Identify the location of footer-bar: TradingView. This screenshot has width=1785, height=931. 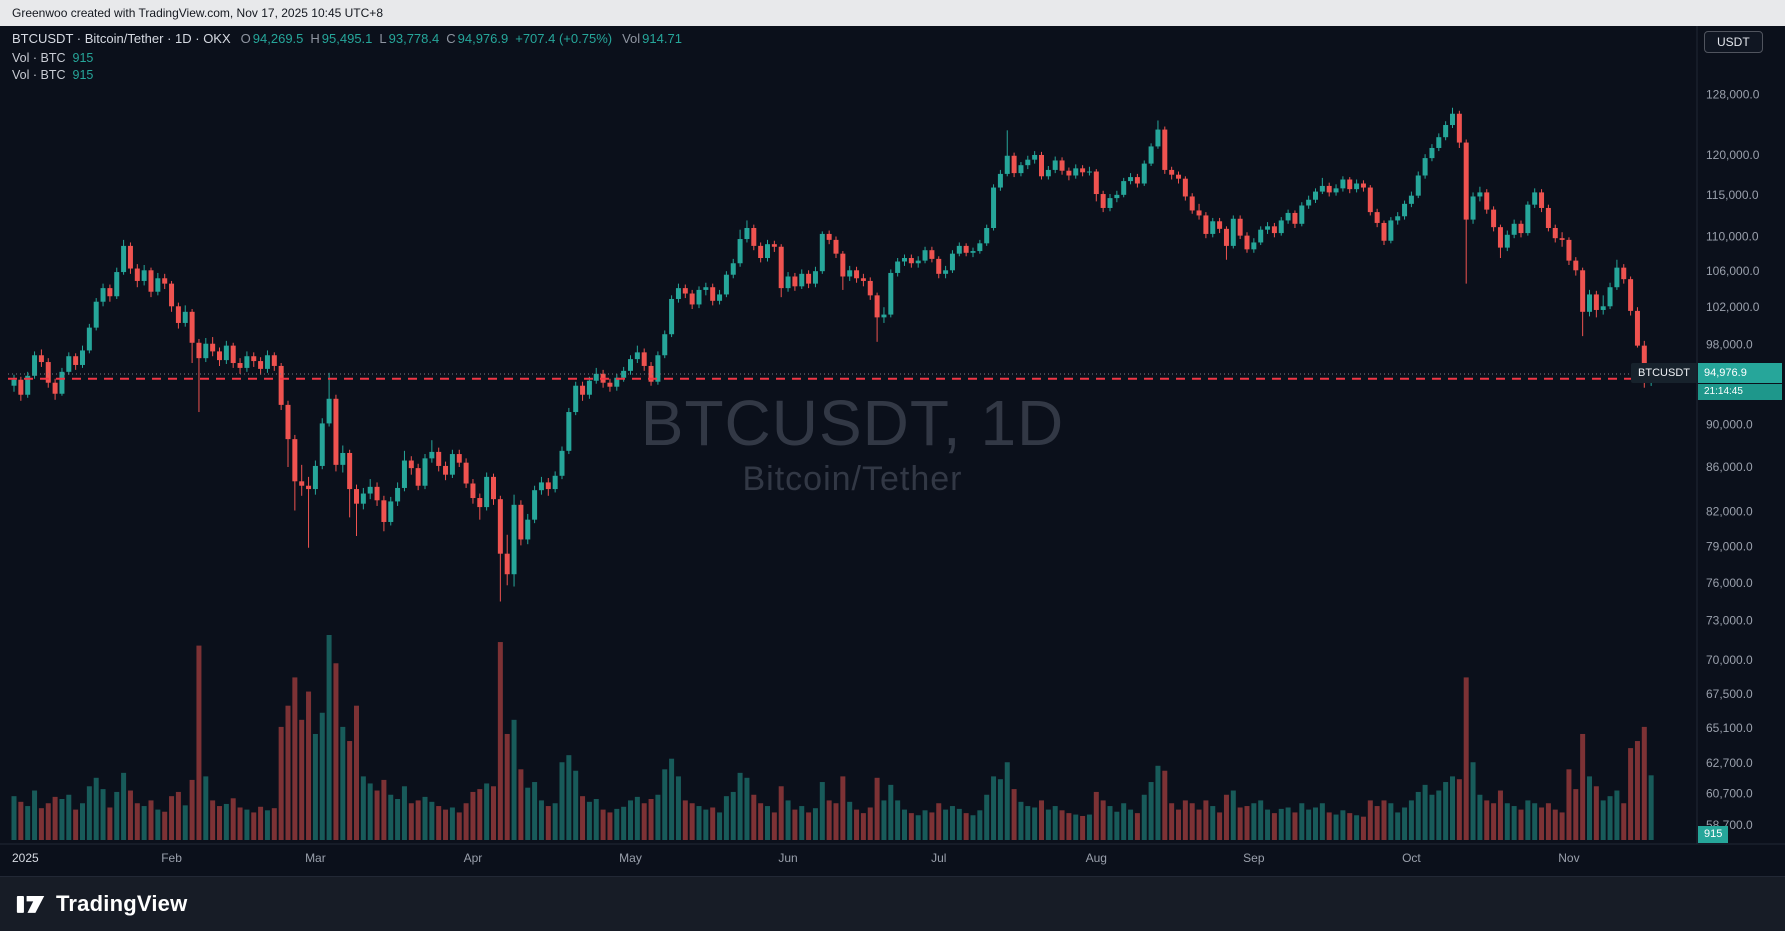
(892, 903).